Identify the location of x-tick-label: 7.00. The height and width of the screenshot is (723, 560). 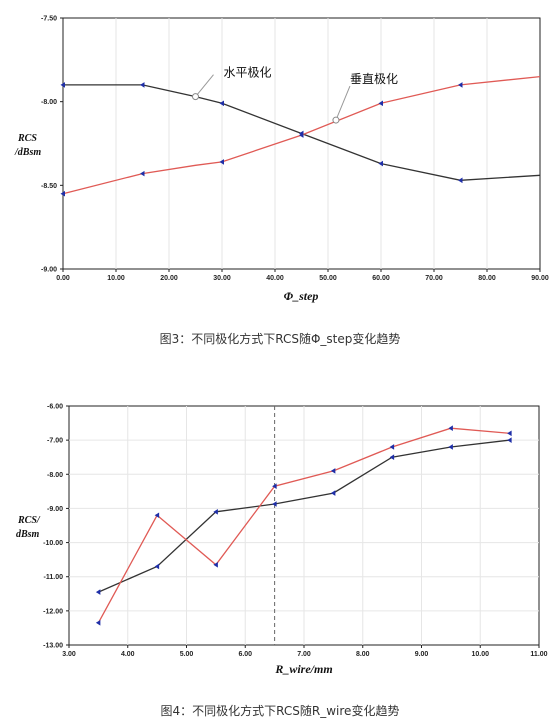
(304, 654).